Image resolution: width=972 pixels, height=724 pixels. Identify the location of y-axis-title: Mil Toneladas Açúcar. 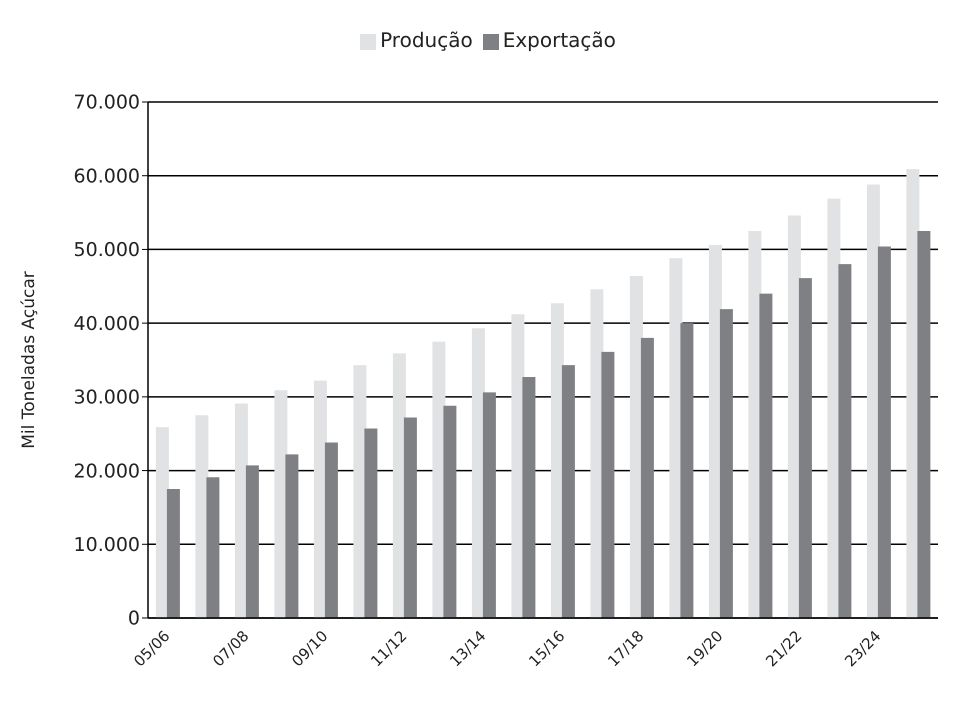
(29, 360).